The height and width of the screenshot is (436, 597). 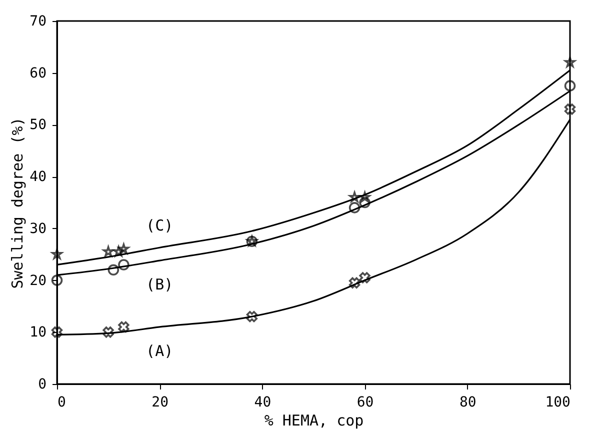 I want to click on y-tick-label: 40, so click(x=38, y=177).